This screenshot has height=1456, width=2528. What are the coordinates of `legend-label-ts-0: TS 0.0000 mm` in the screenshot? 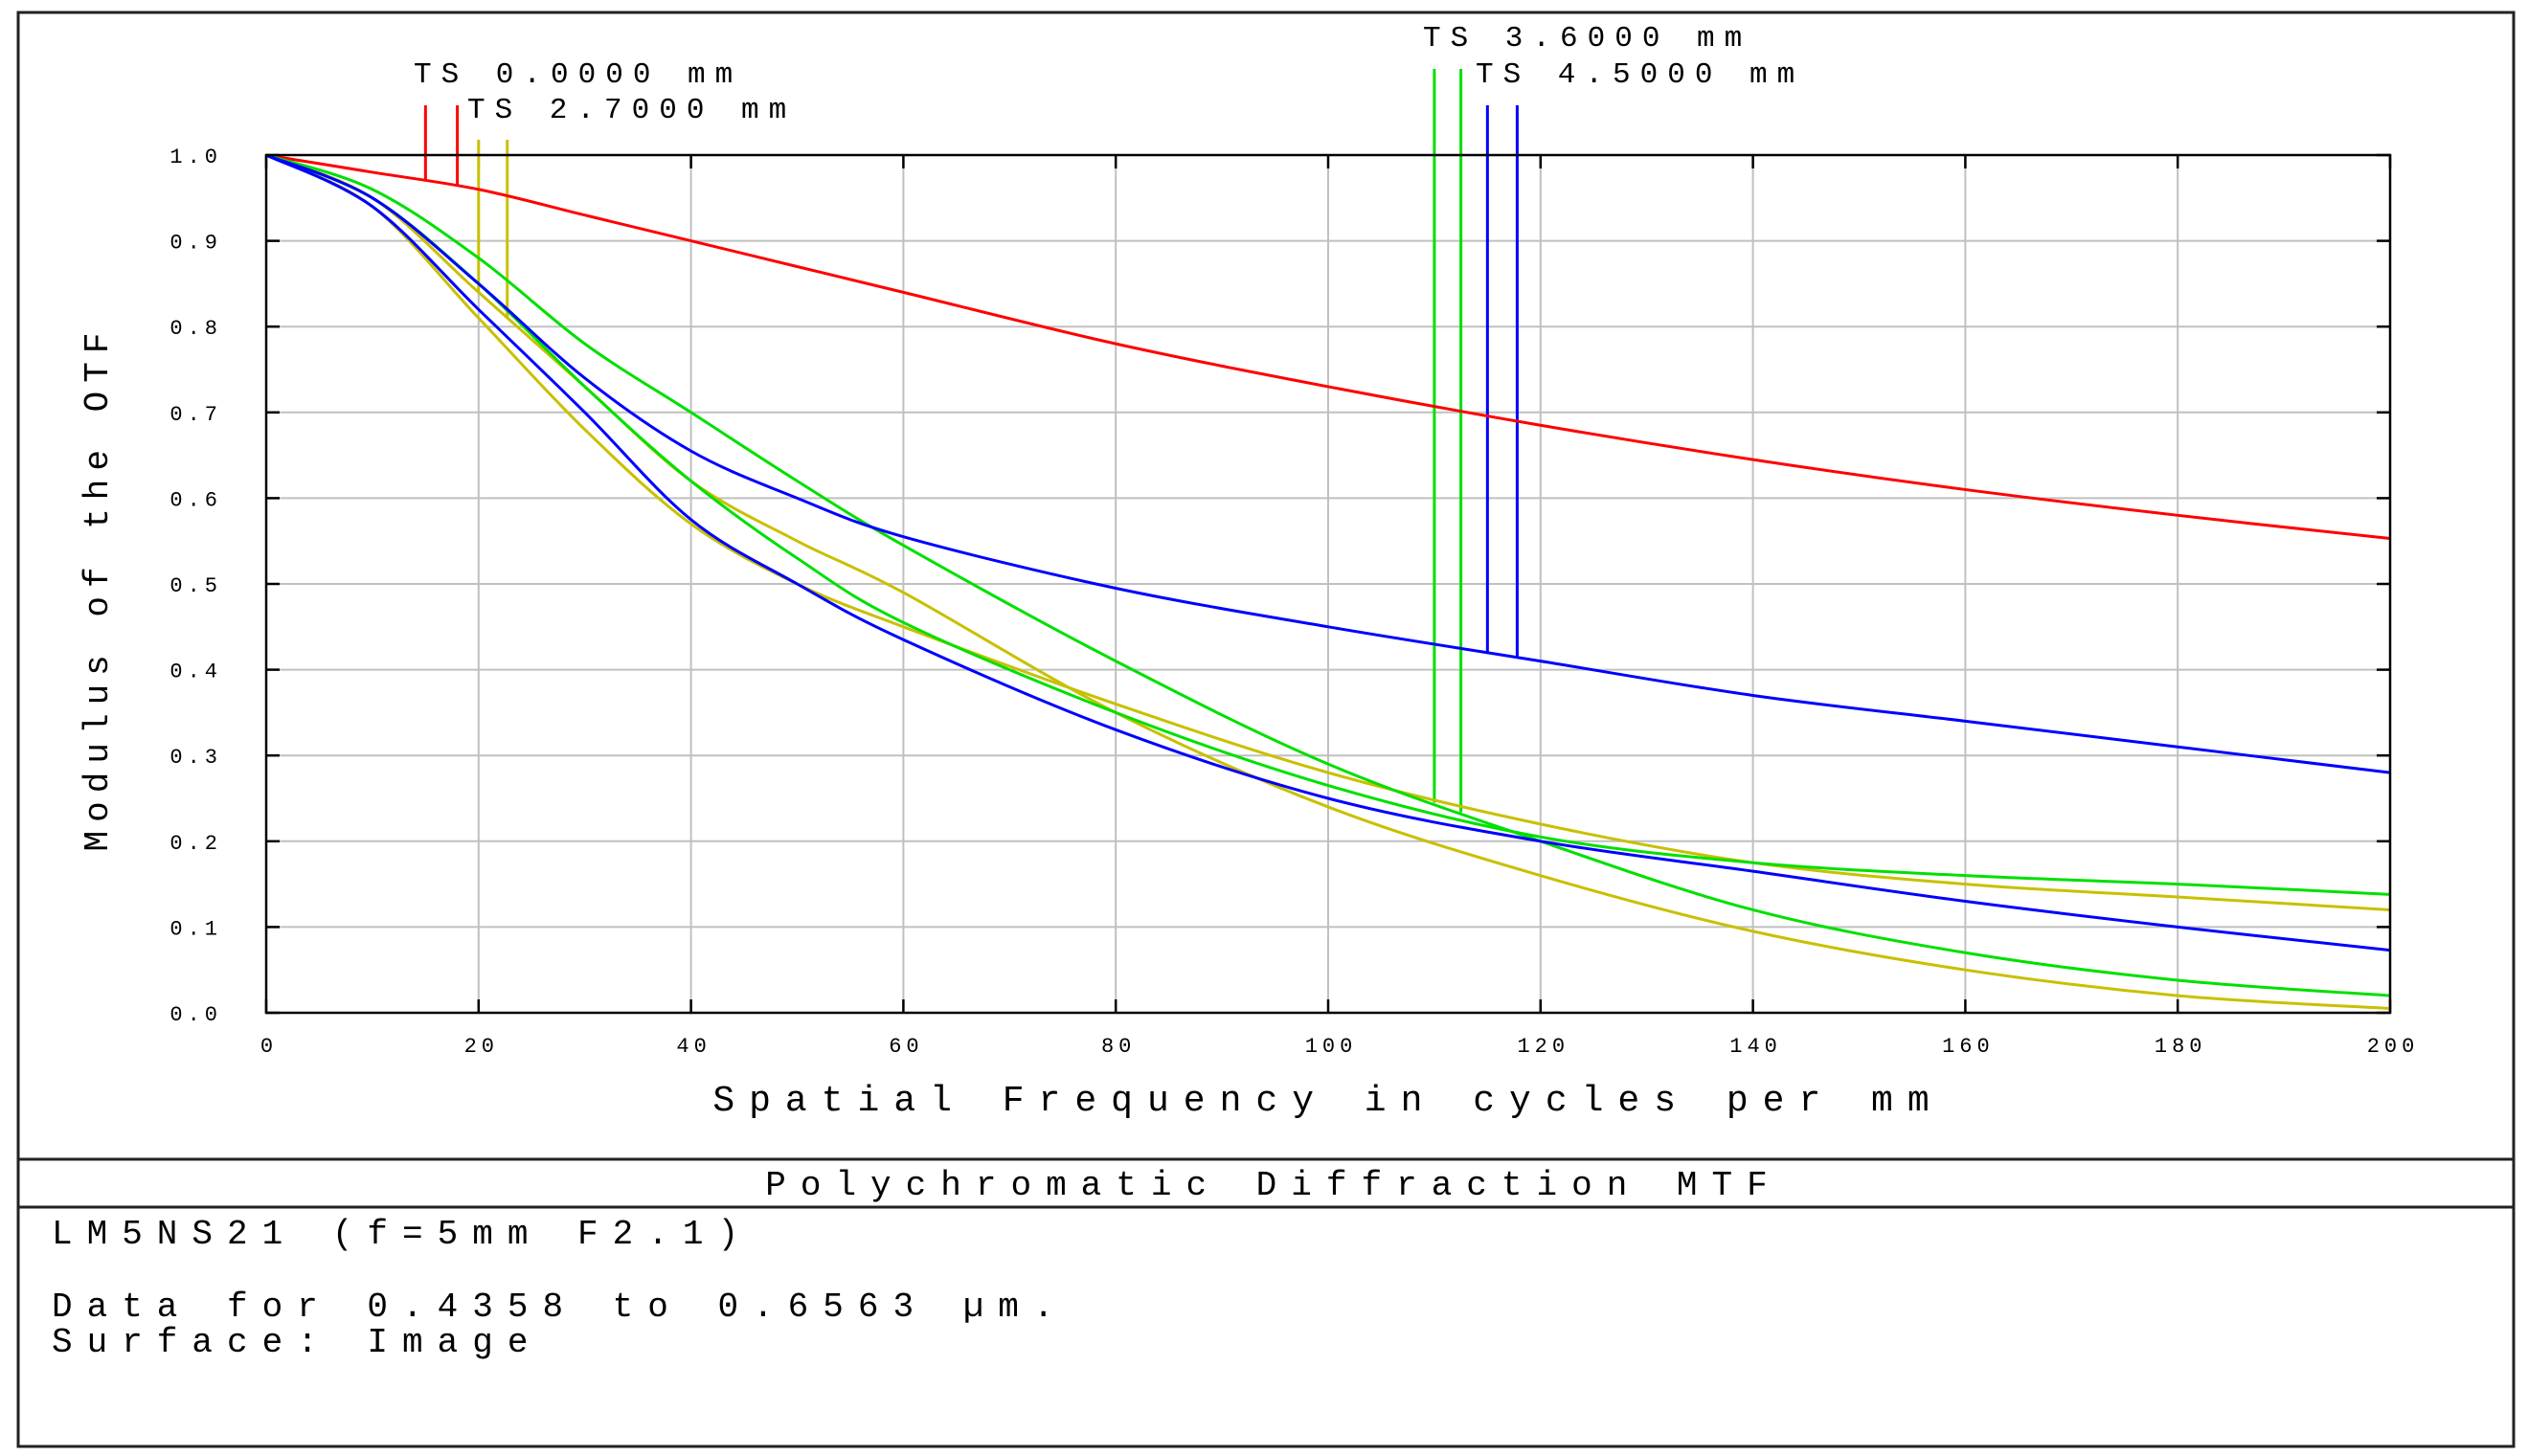 It's located at (578, 75).